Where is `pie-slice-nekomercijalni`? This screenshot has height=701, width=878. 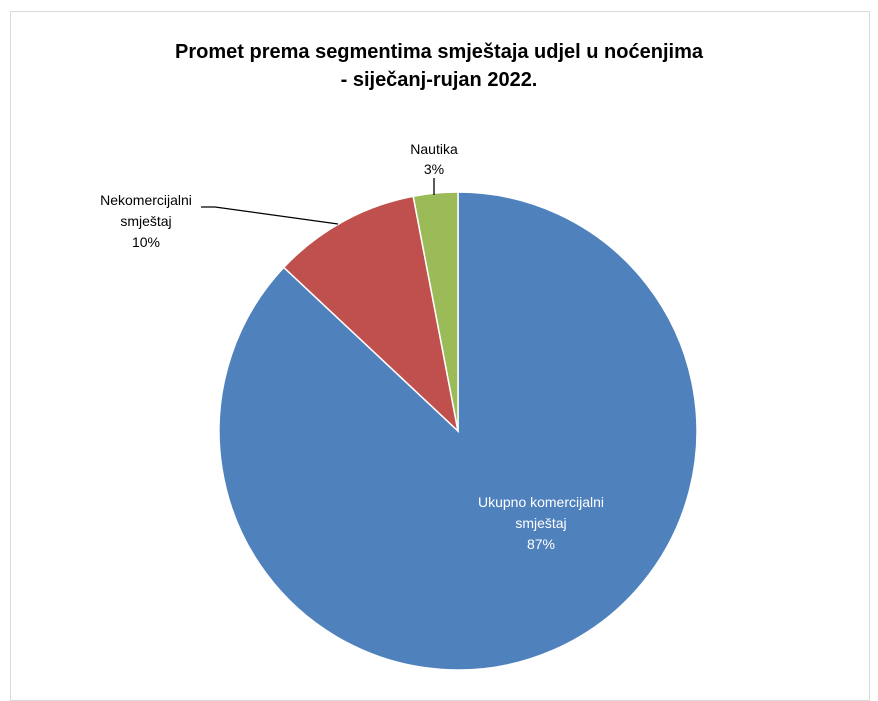
pie-slice-nekomercijalni is located at coordinates (371, 314).